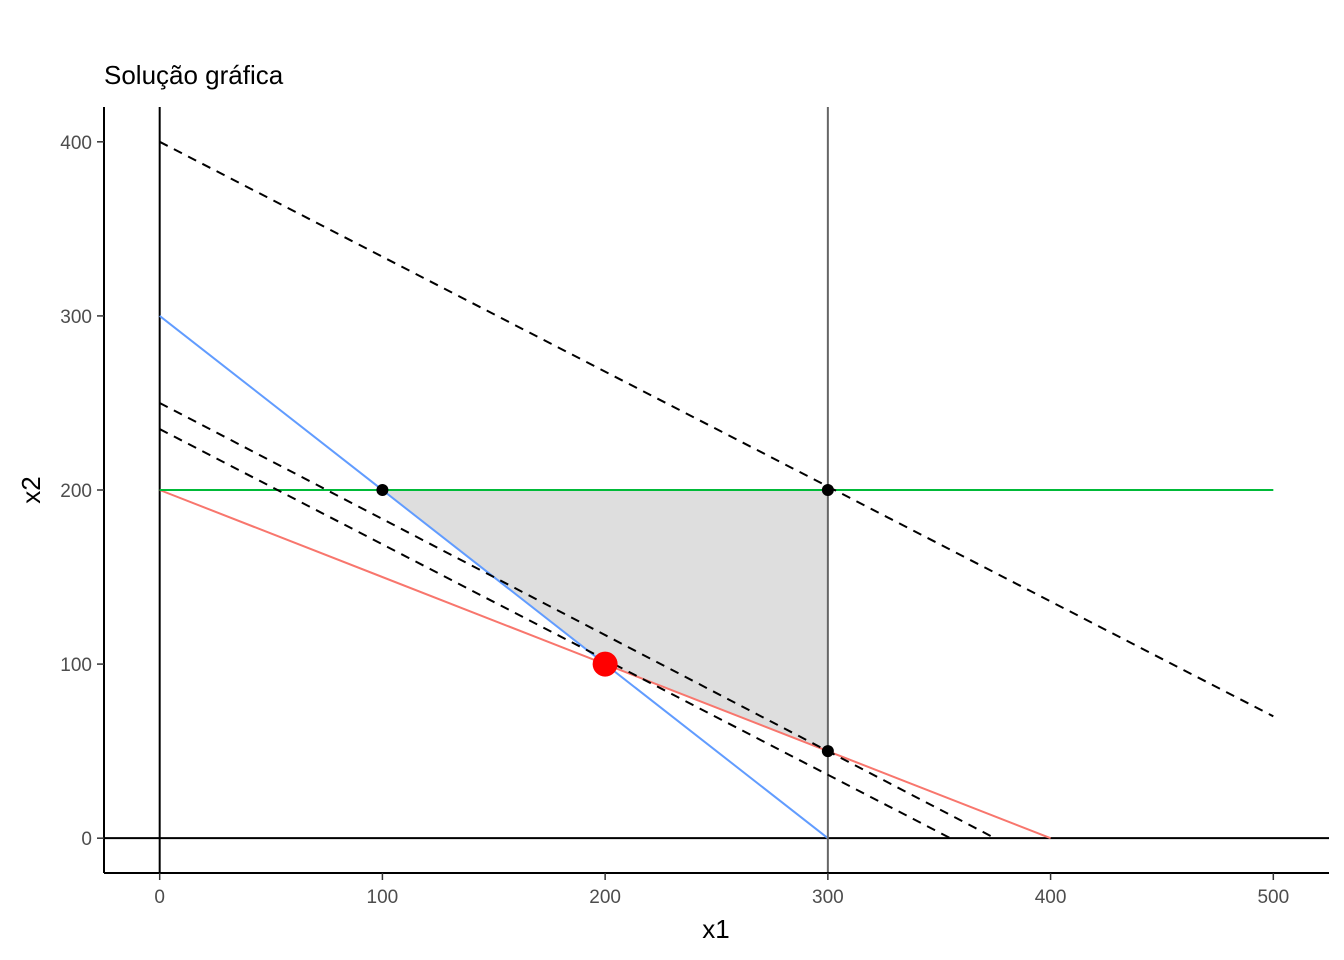 Image resolution: width=1344 pixels, height=960 pixels. What do you see at coordinates (194, 75) in the screenshot?
I see `chart-title: Solução gráfica` at bounding box center [194, 75].